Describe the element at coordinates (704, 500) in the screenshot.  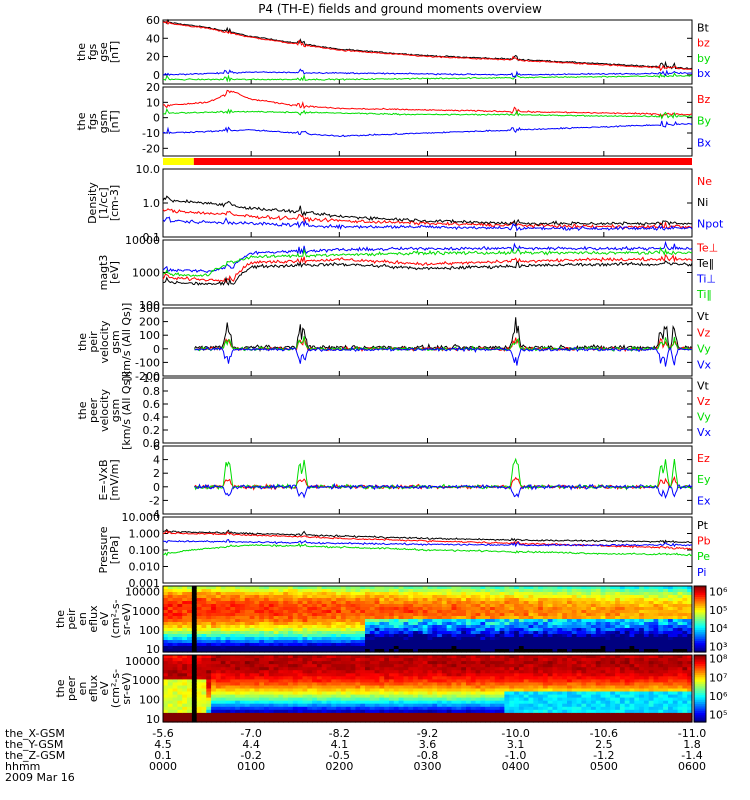
I see `legend-p7-Ex: Ex` at that location.